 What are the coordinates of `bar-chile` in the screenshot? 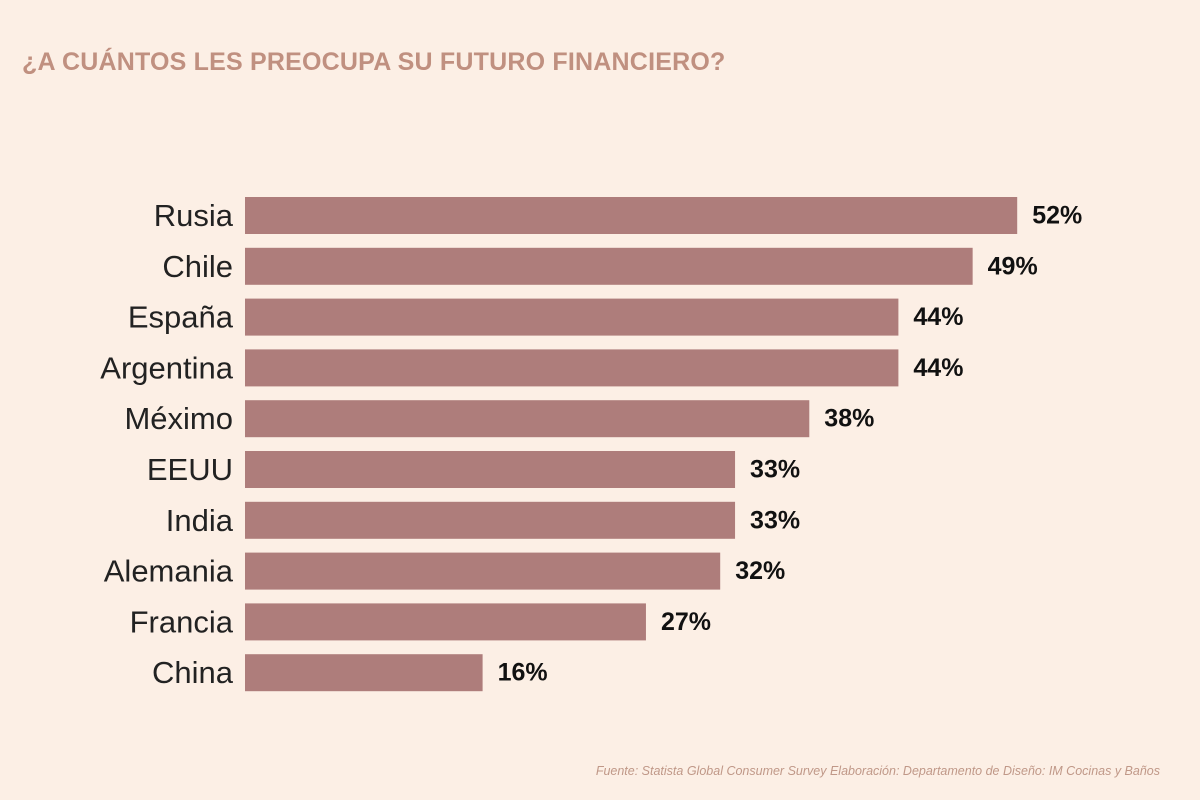 It's located at (609, 266).